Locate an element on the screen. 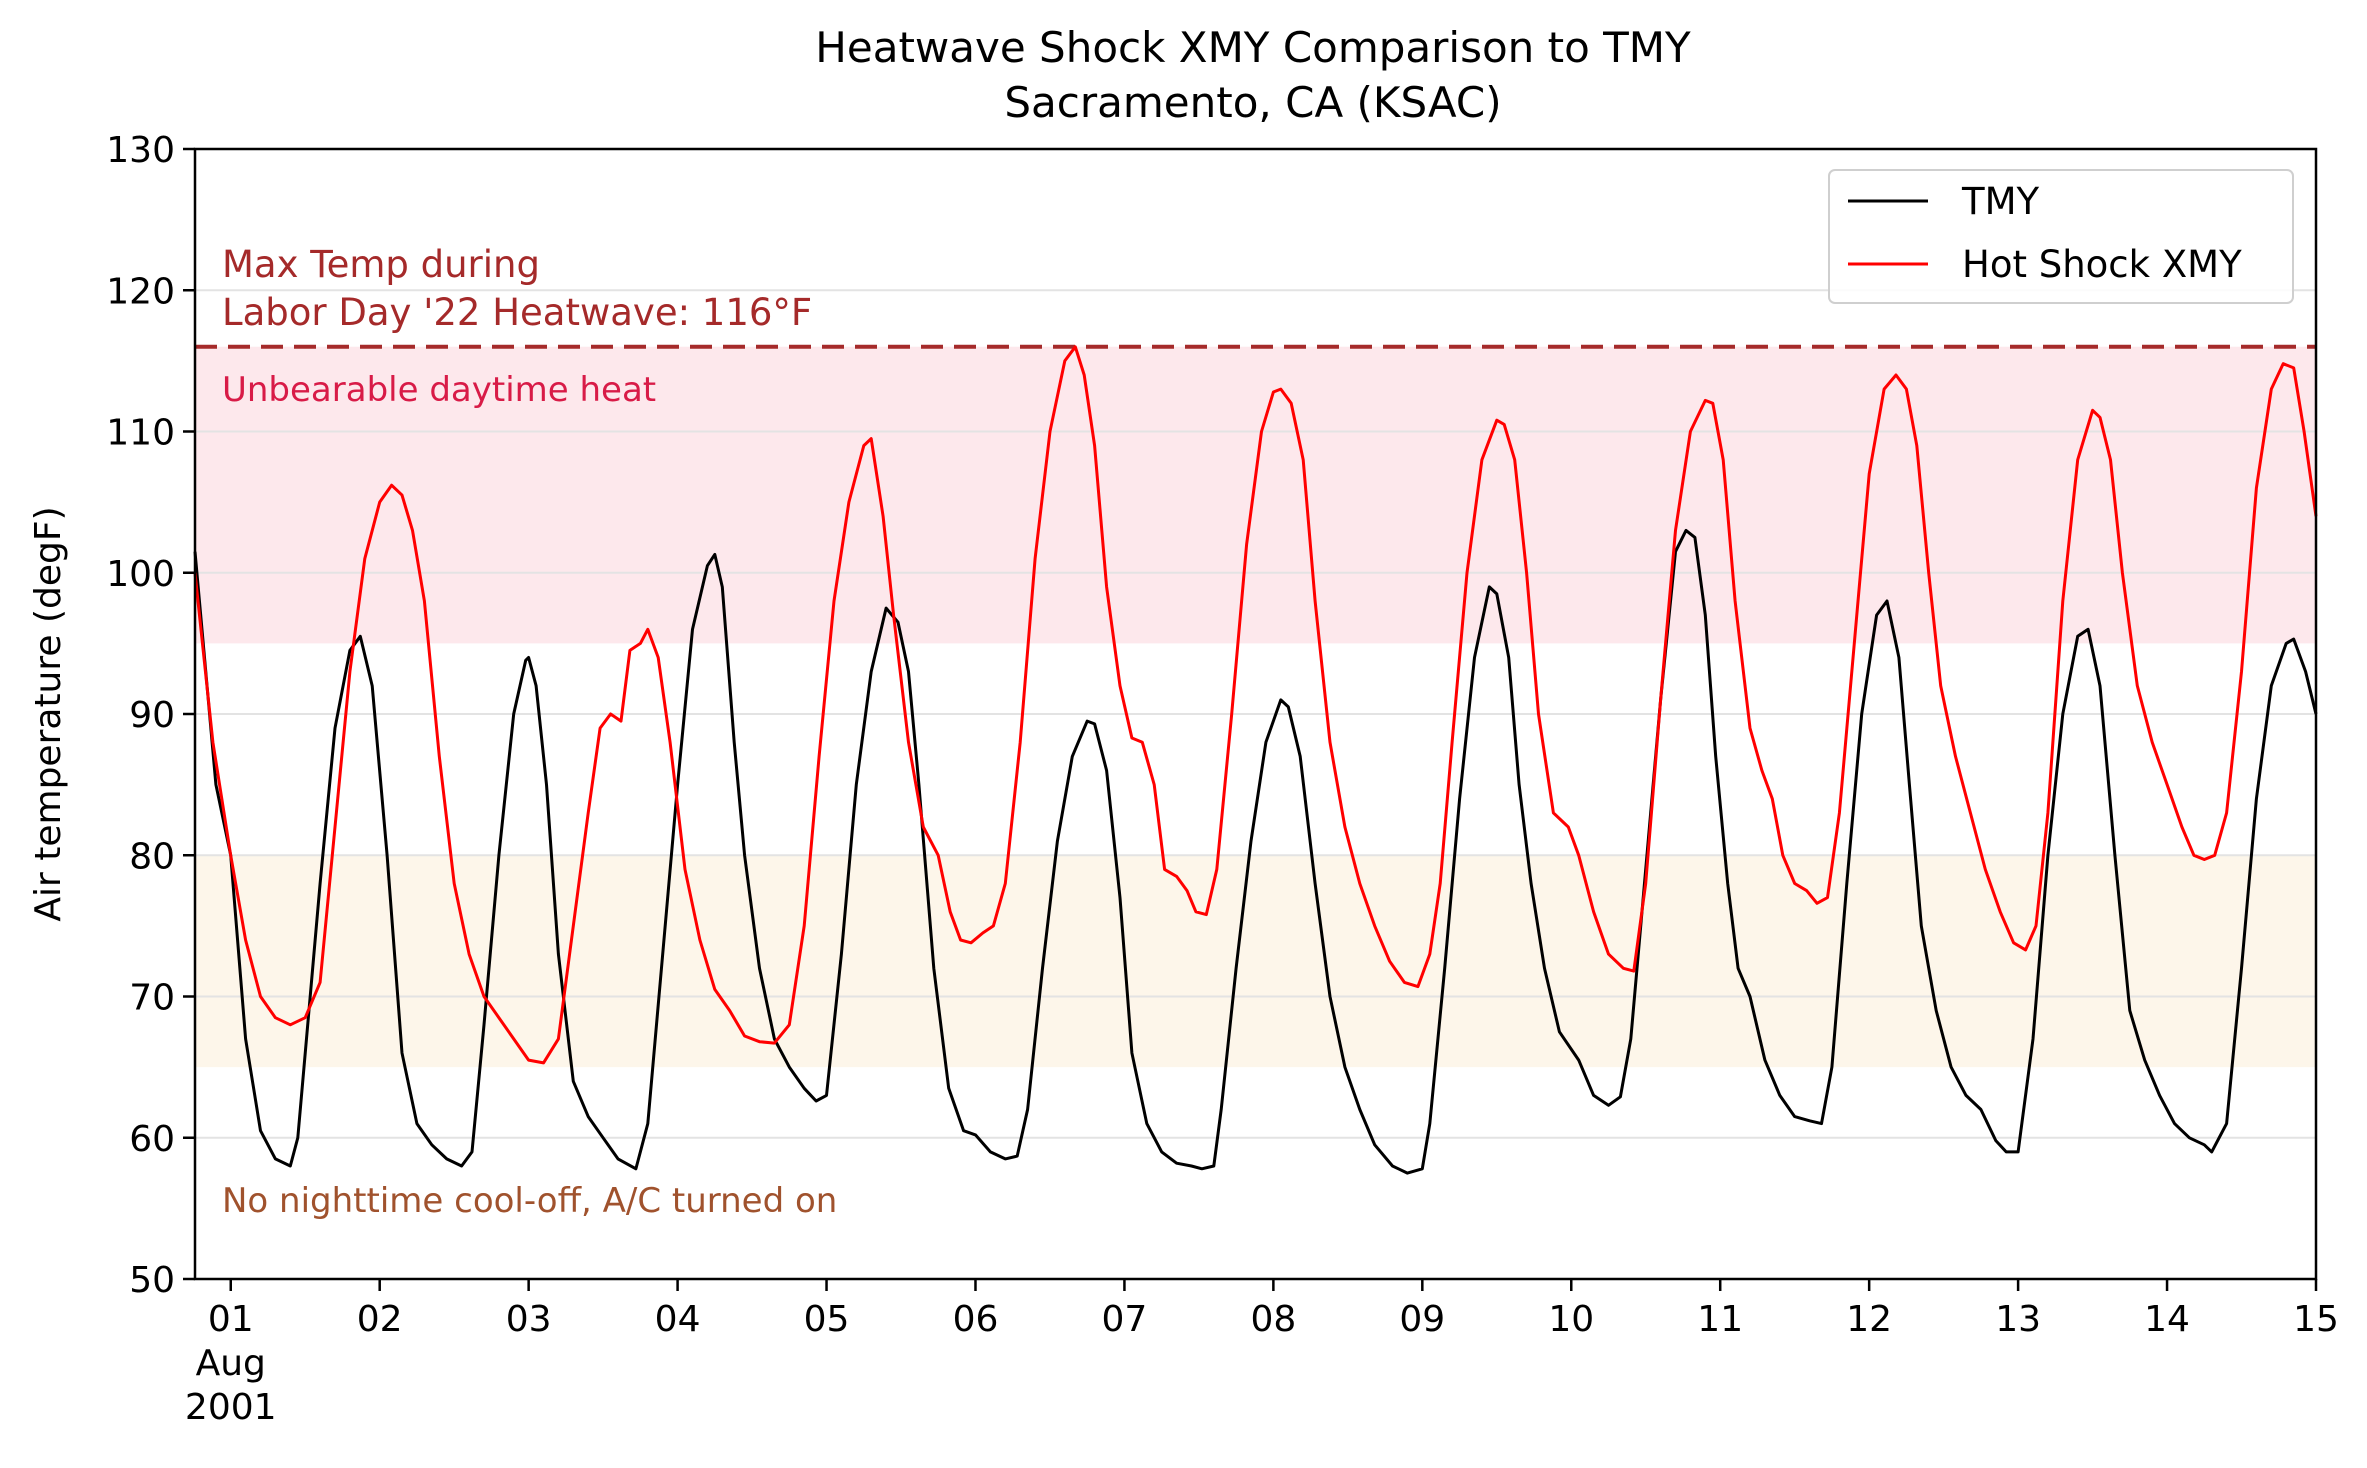 This screenshot has height=1468, width=2367. x-tick-label: 02 is located at coordinates (380, 1319).